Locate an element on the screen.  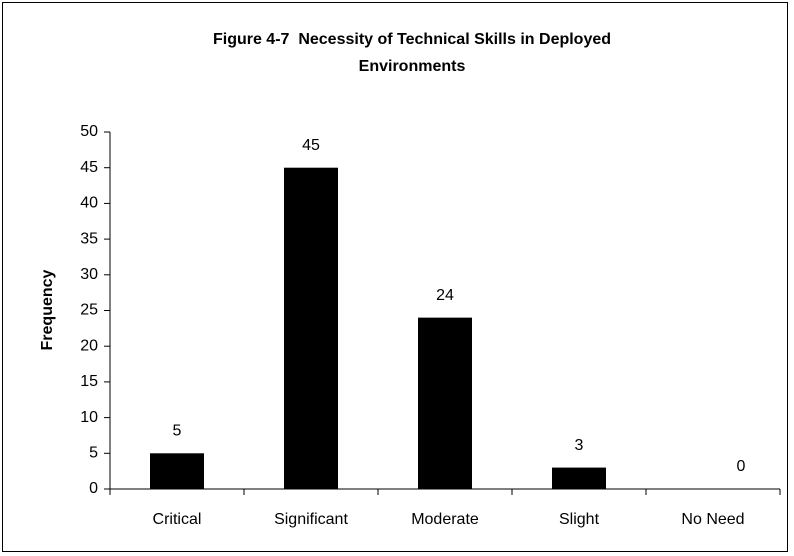
data-label: 45 is located at coordinates (311, 145).